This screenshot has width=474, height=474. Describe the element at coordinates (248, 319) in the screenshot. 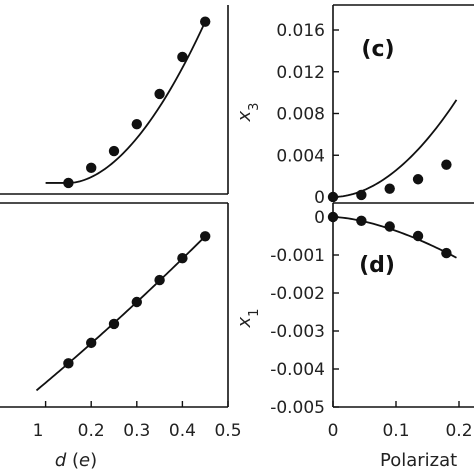

I see `panel-d-y-axis-label: x1` at that location.